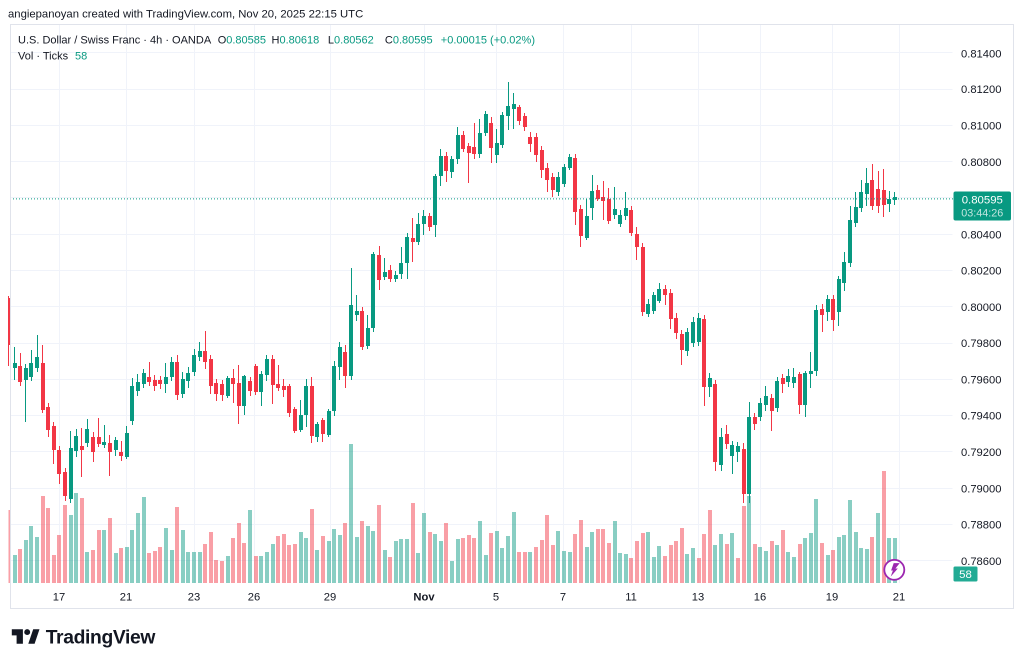 Image resolution: width=1024 pixels, height=665 pixels. Describe the element at coordinates (296, 41) in the screenshot. I see `svg-text: H0.80618` at that location.